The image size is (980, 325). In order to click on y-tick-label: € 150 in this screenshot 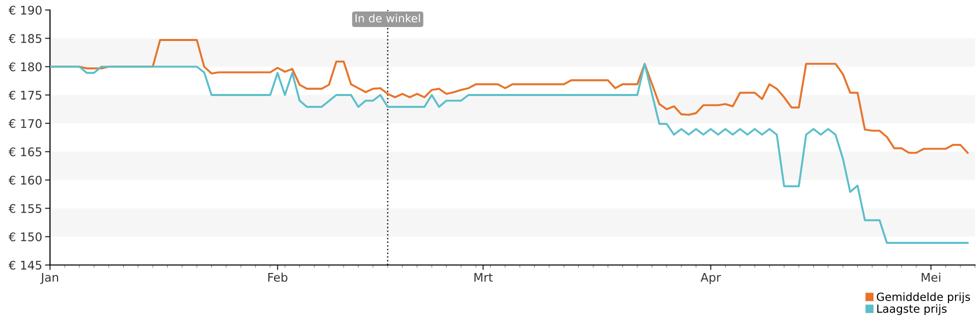, I will do `click(25, 237)`.